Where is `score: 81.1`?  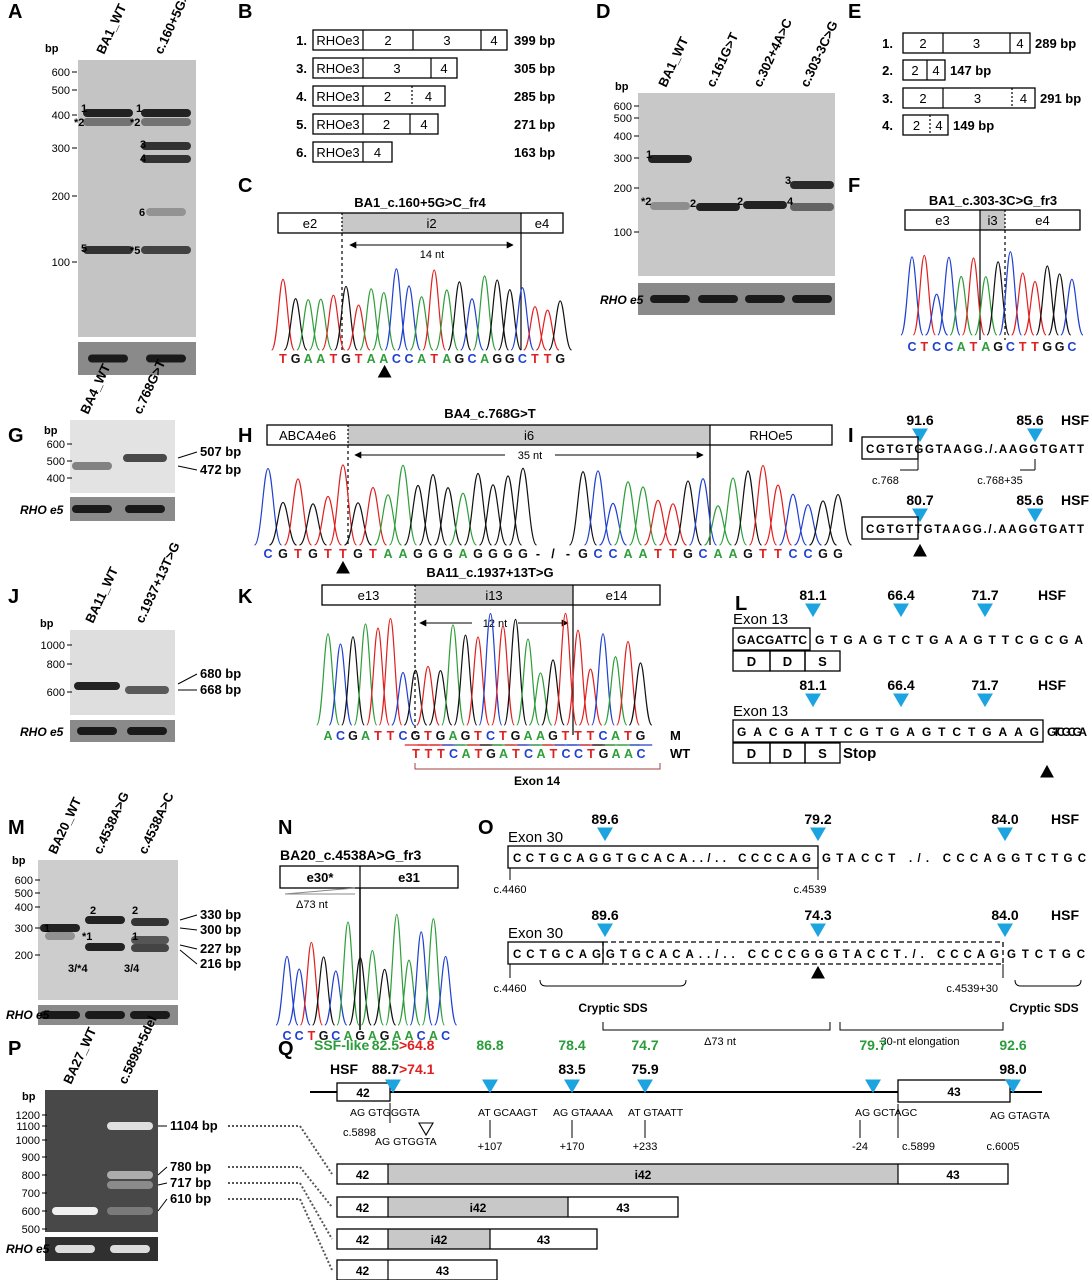 score: 81.1 is located at coordinates (812, 595).